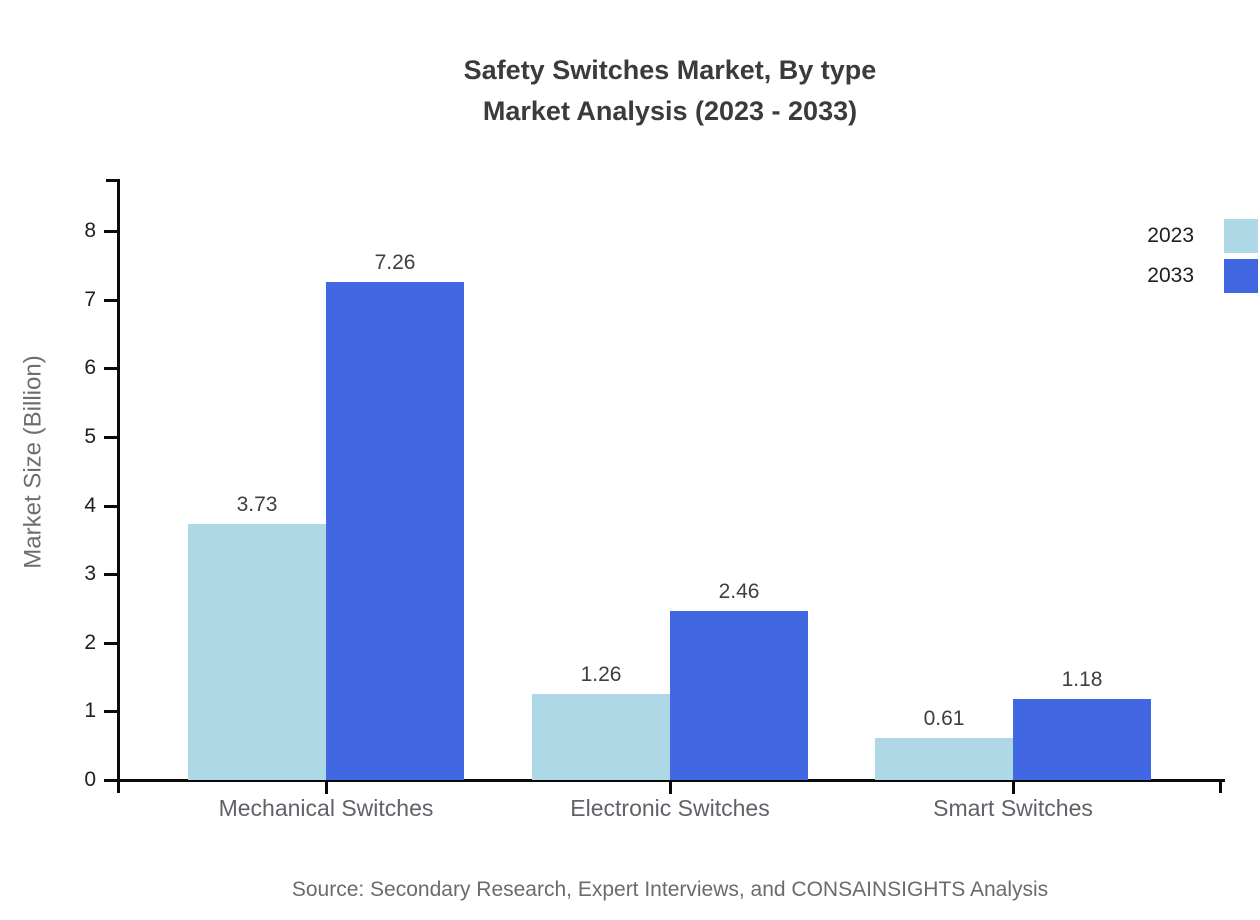  What do you see at coordinates (257, 504) in the screenshot?
I see `bar-value-label: 3.73` at bounding box center [257, 504].